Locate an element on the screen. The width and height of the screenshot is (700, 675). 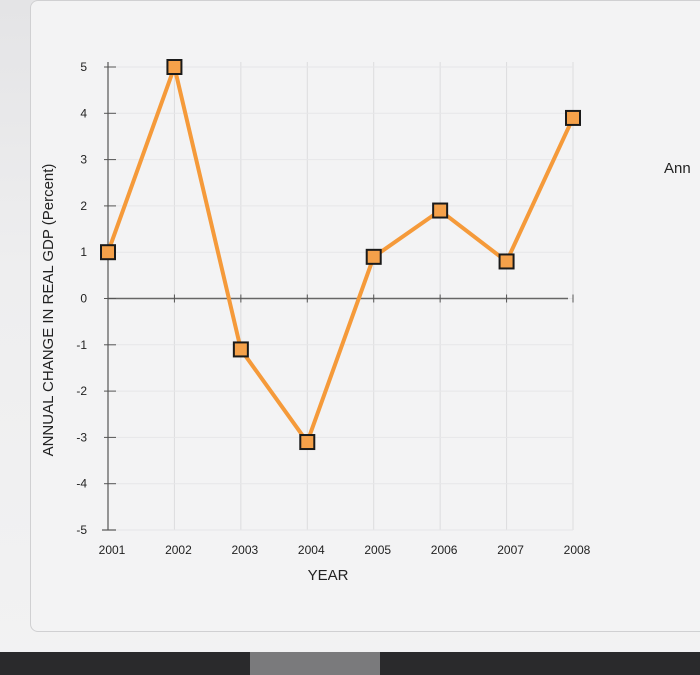
y-tick-label: 1 is located at coordinates (83, 252).